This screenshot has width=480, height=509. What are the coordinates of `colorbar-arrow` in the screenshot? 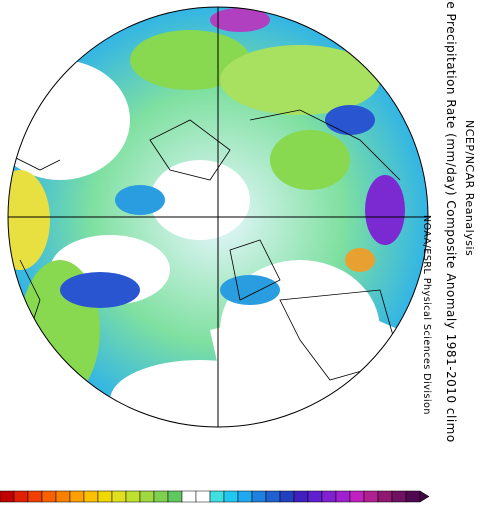 It's located at (424, 496).